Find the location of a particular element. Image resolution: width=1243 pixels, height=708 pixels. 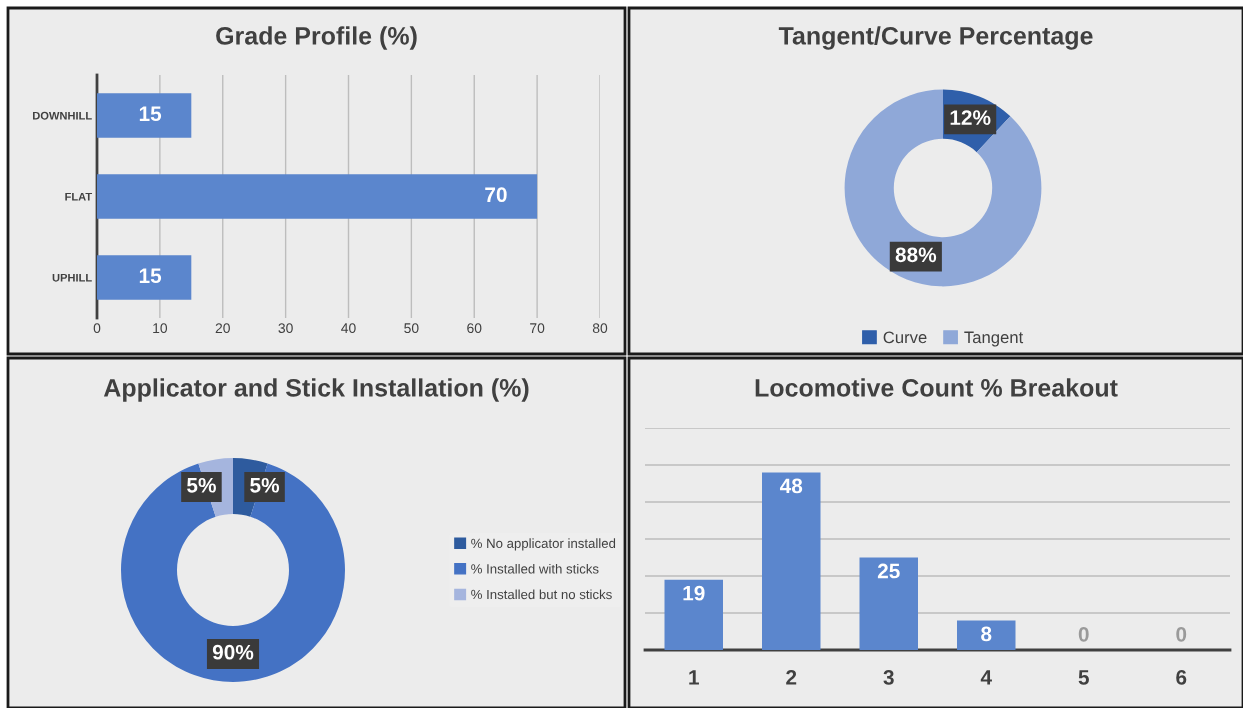

x-tick-label: 20 is located at coordinates (222, 328).